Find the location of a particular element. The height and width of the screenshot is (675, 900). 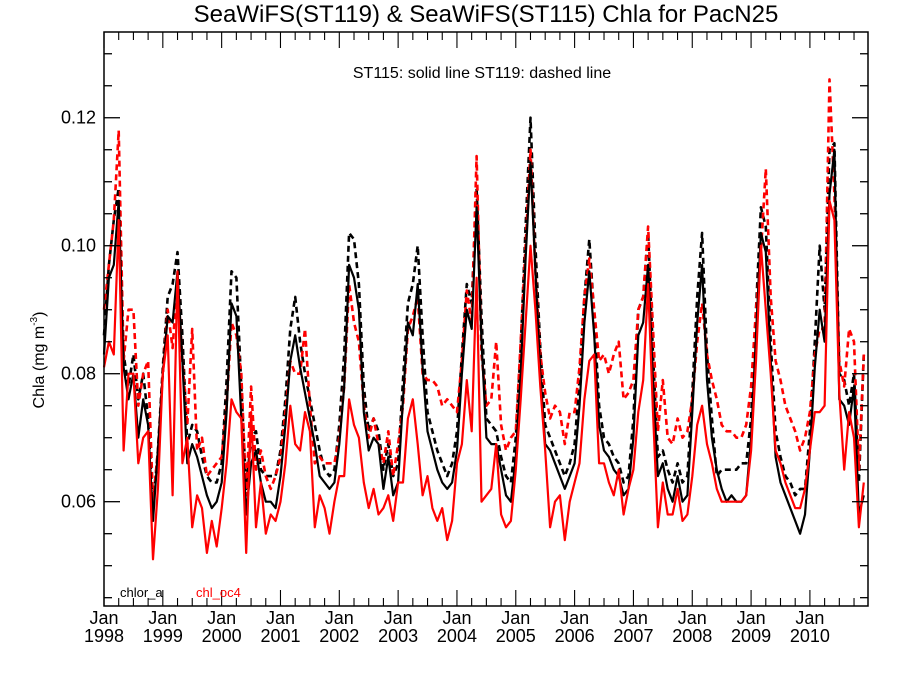

x-tick-label-year: 1998 is located at coordinates (104, 636).